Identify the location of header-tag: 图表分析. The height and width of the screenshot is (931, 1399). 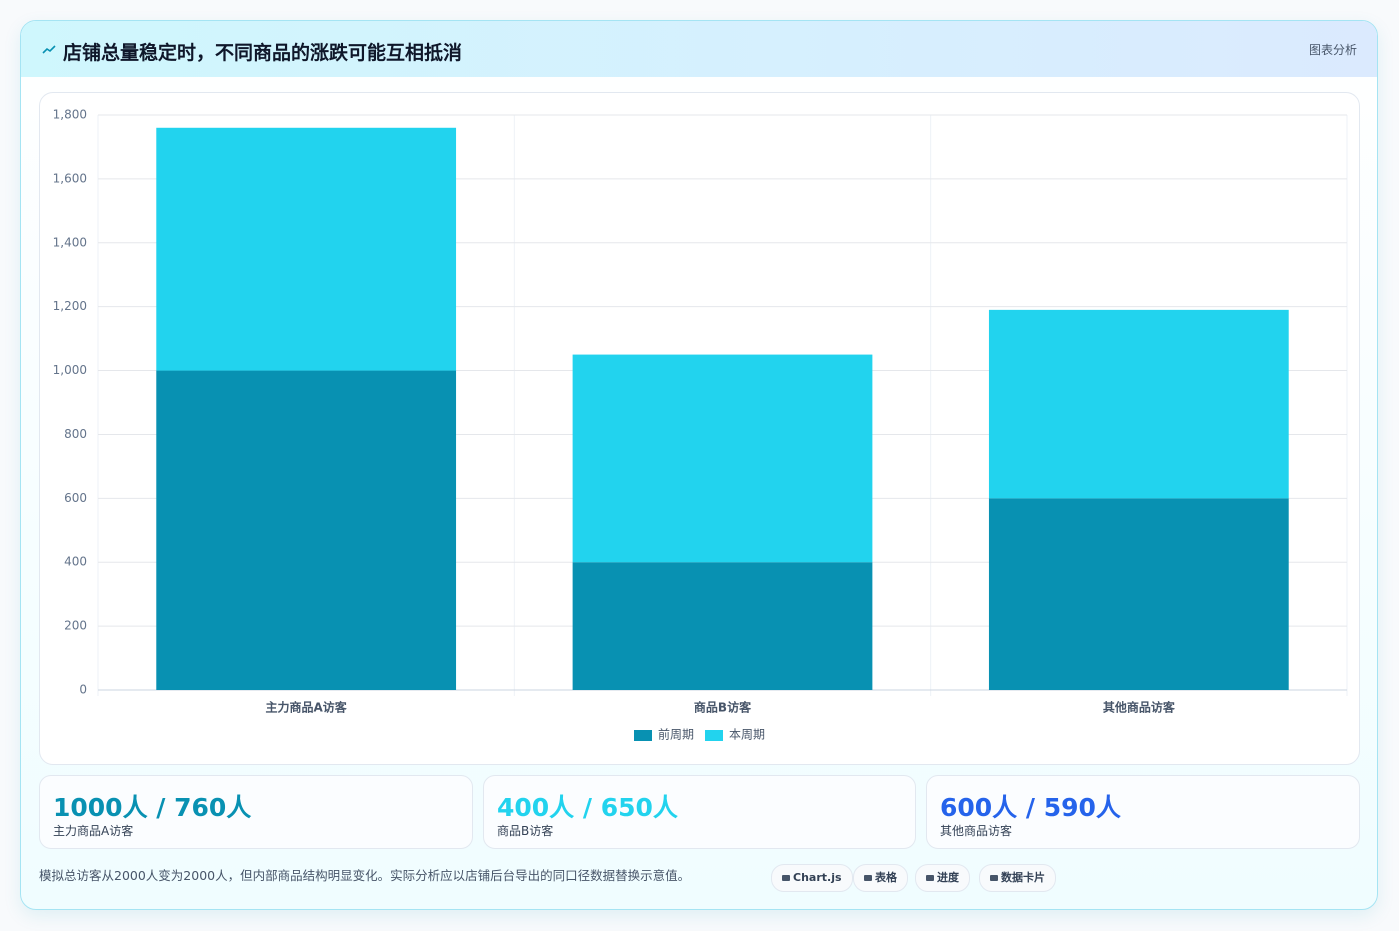
(1332, 50).